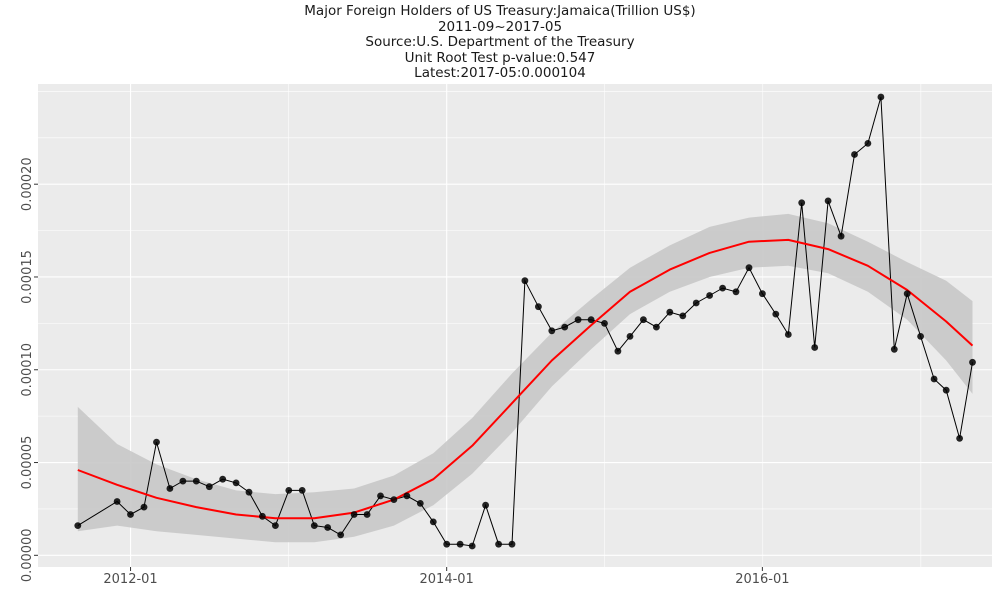  Describe the element at coordinates (762, 579) in the screenshot. I see `x-tick-label: 2016-01` at that location.